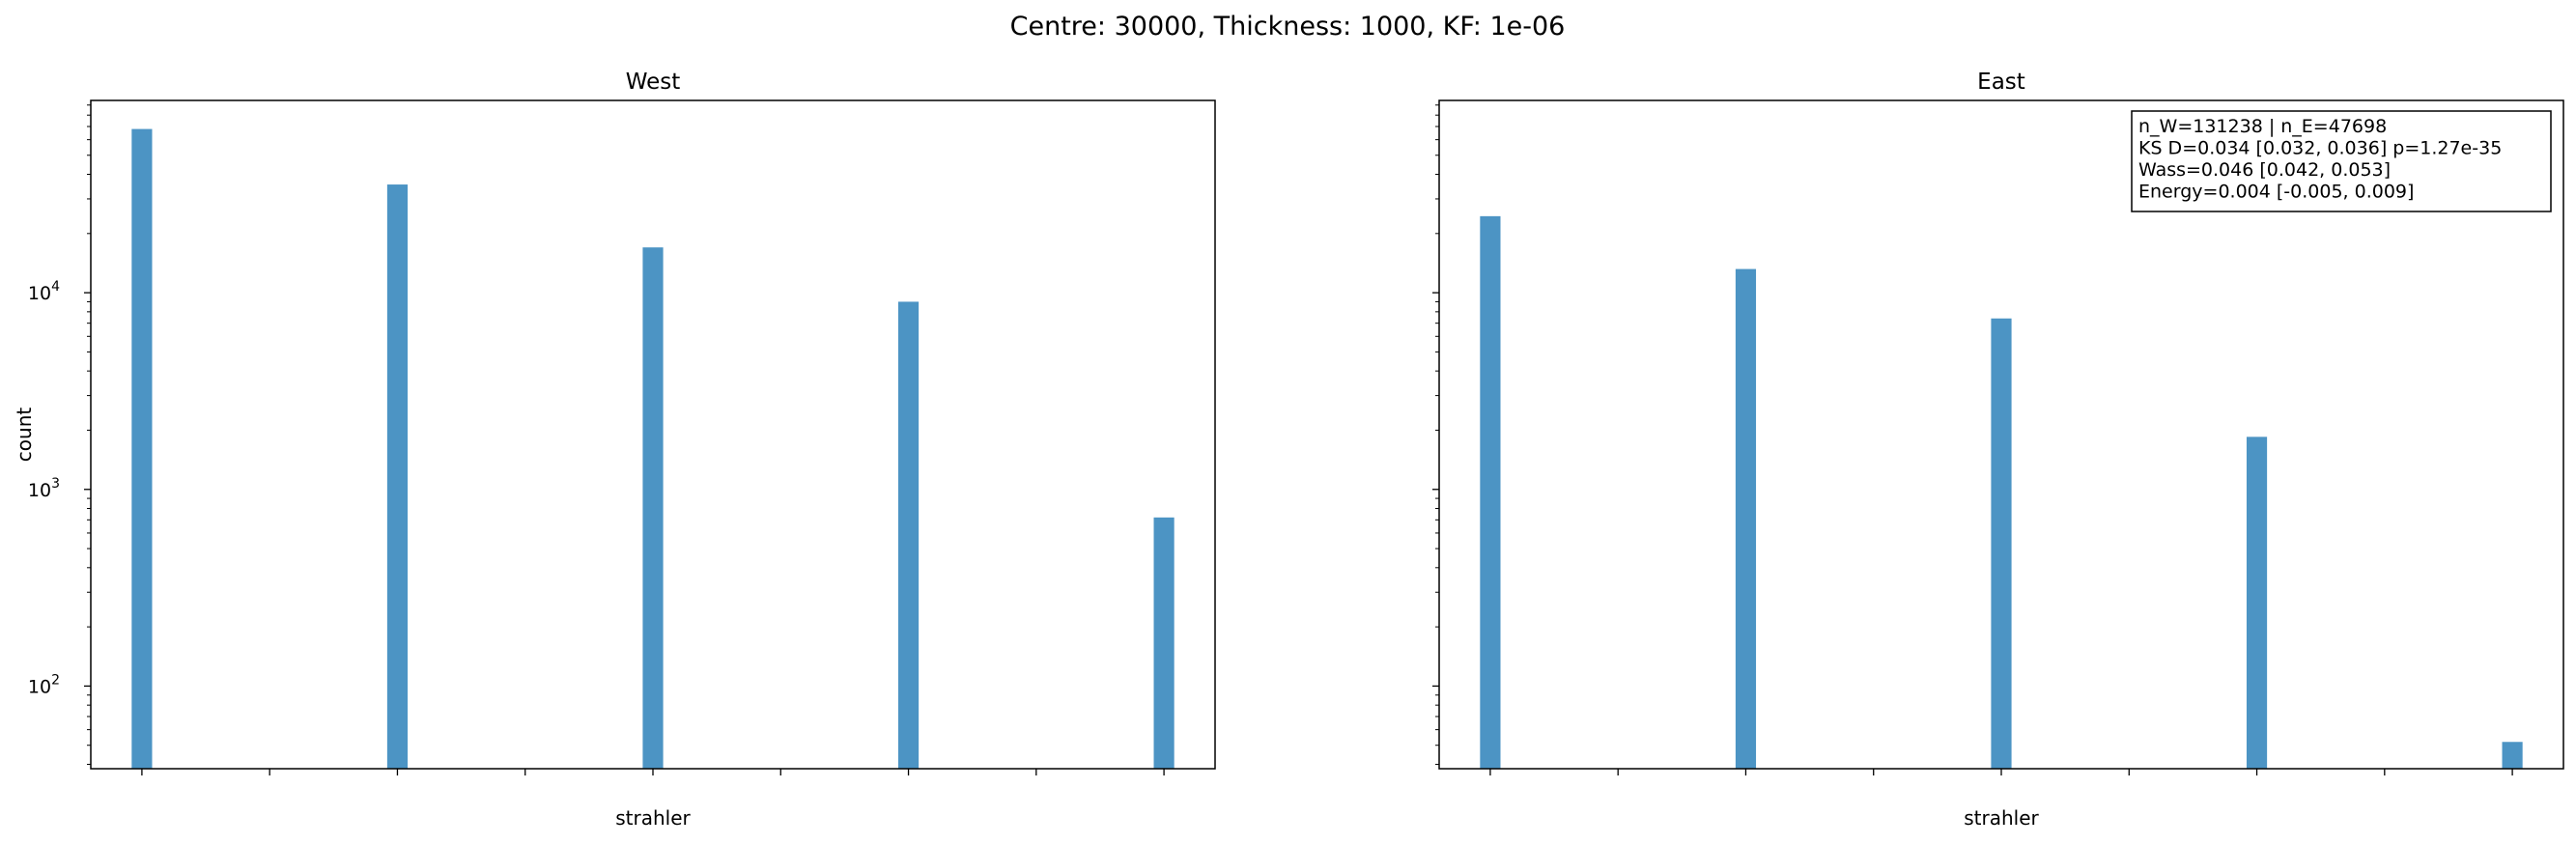 Image resolution: width=2576 pixels, height=845 pixels. Describe the element at coordinates (55, 287) in the screenshot. I see `y-tick-exp: 4` at that location.